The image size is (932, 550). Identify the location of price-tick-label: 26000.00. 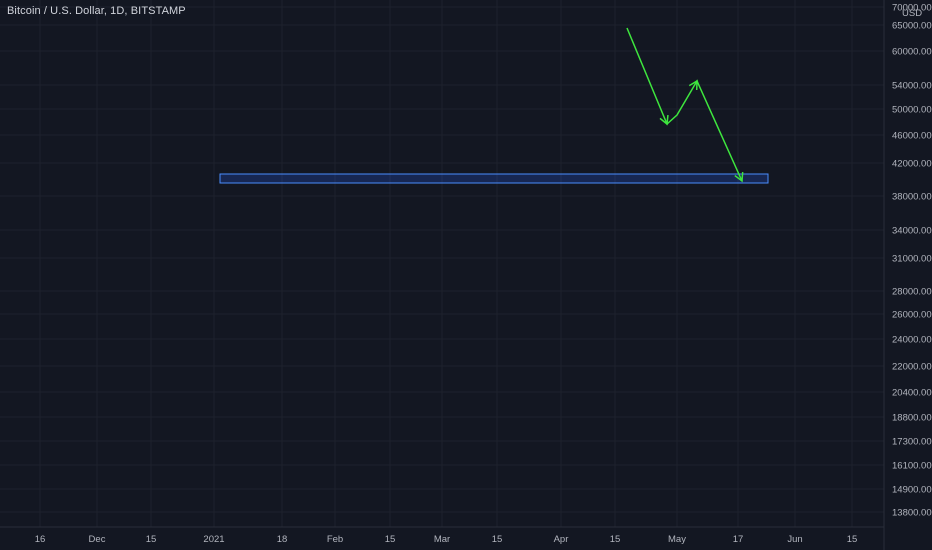
(912, 315).